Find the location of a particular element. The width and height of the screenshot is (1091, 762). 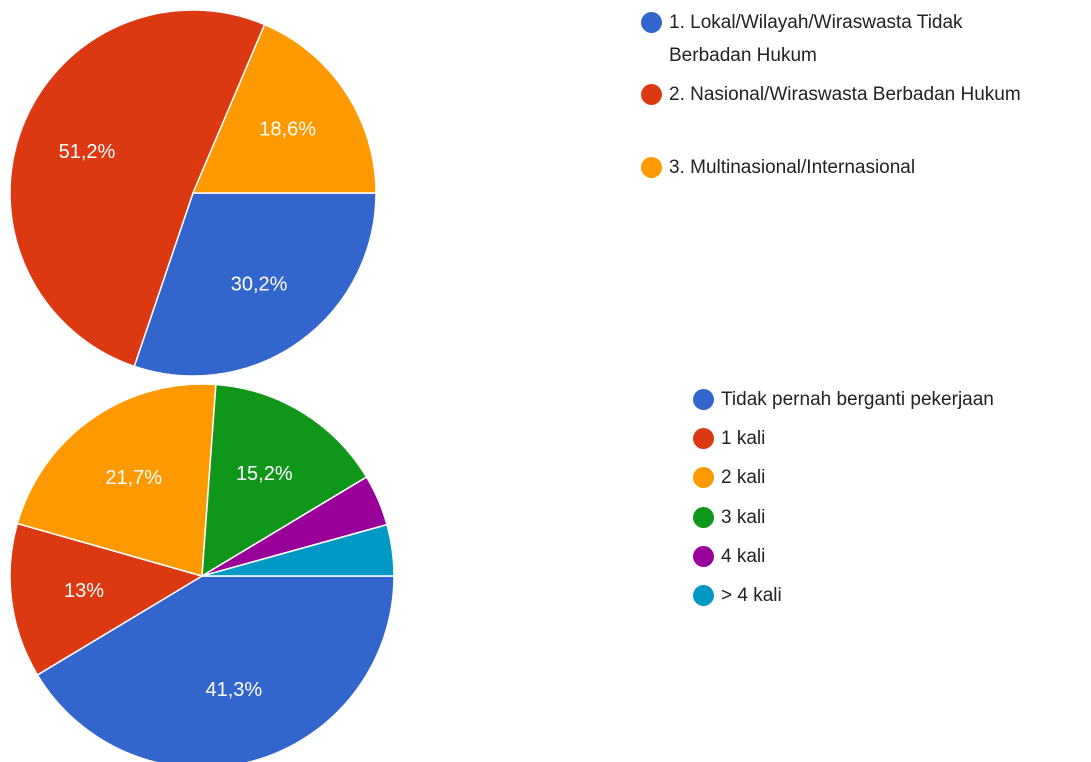

legend-label: 1 kali is located at coordinates (743, 439).